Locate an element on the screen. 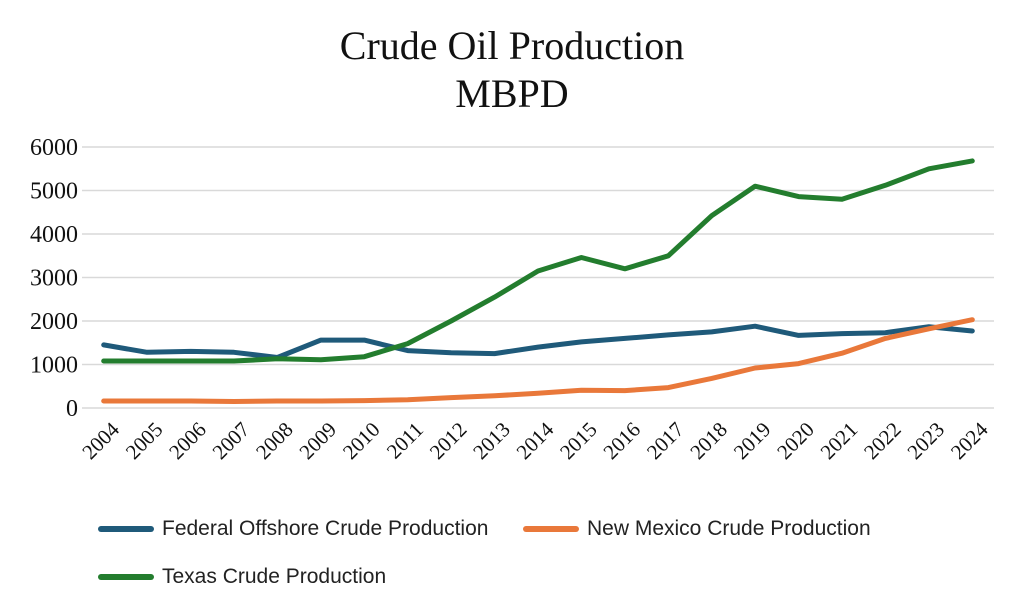 This screenshot has width=1024, height=615. x-tick-label: 2009 is located at coordinates (317, 440).